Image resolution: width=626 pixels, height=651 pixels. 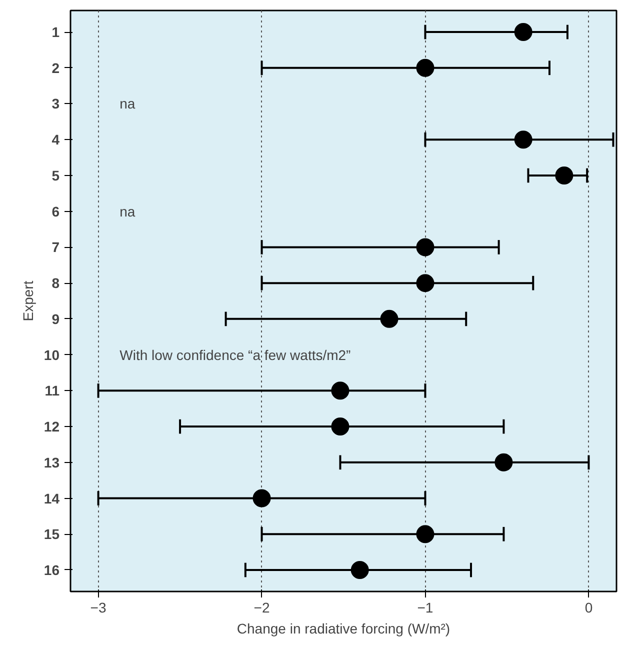 What do you see at coordinates (56, 32) in the screenshot?
I see `y-tick-label: 1` at bounding box center [56, 32].